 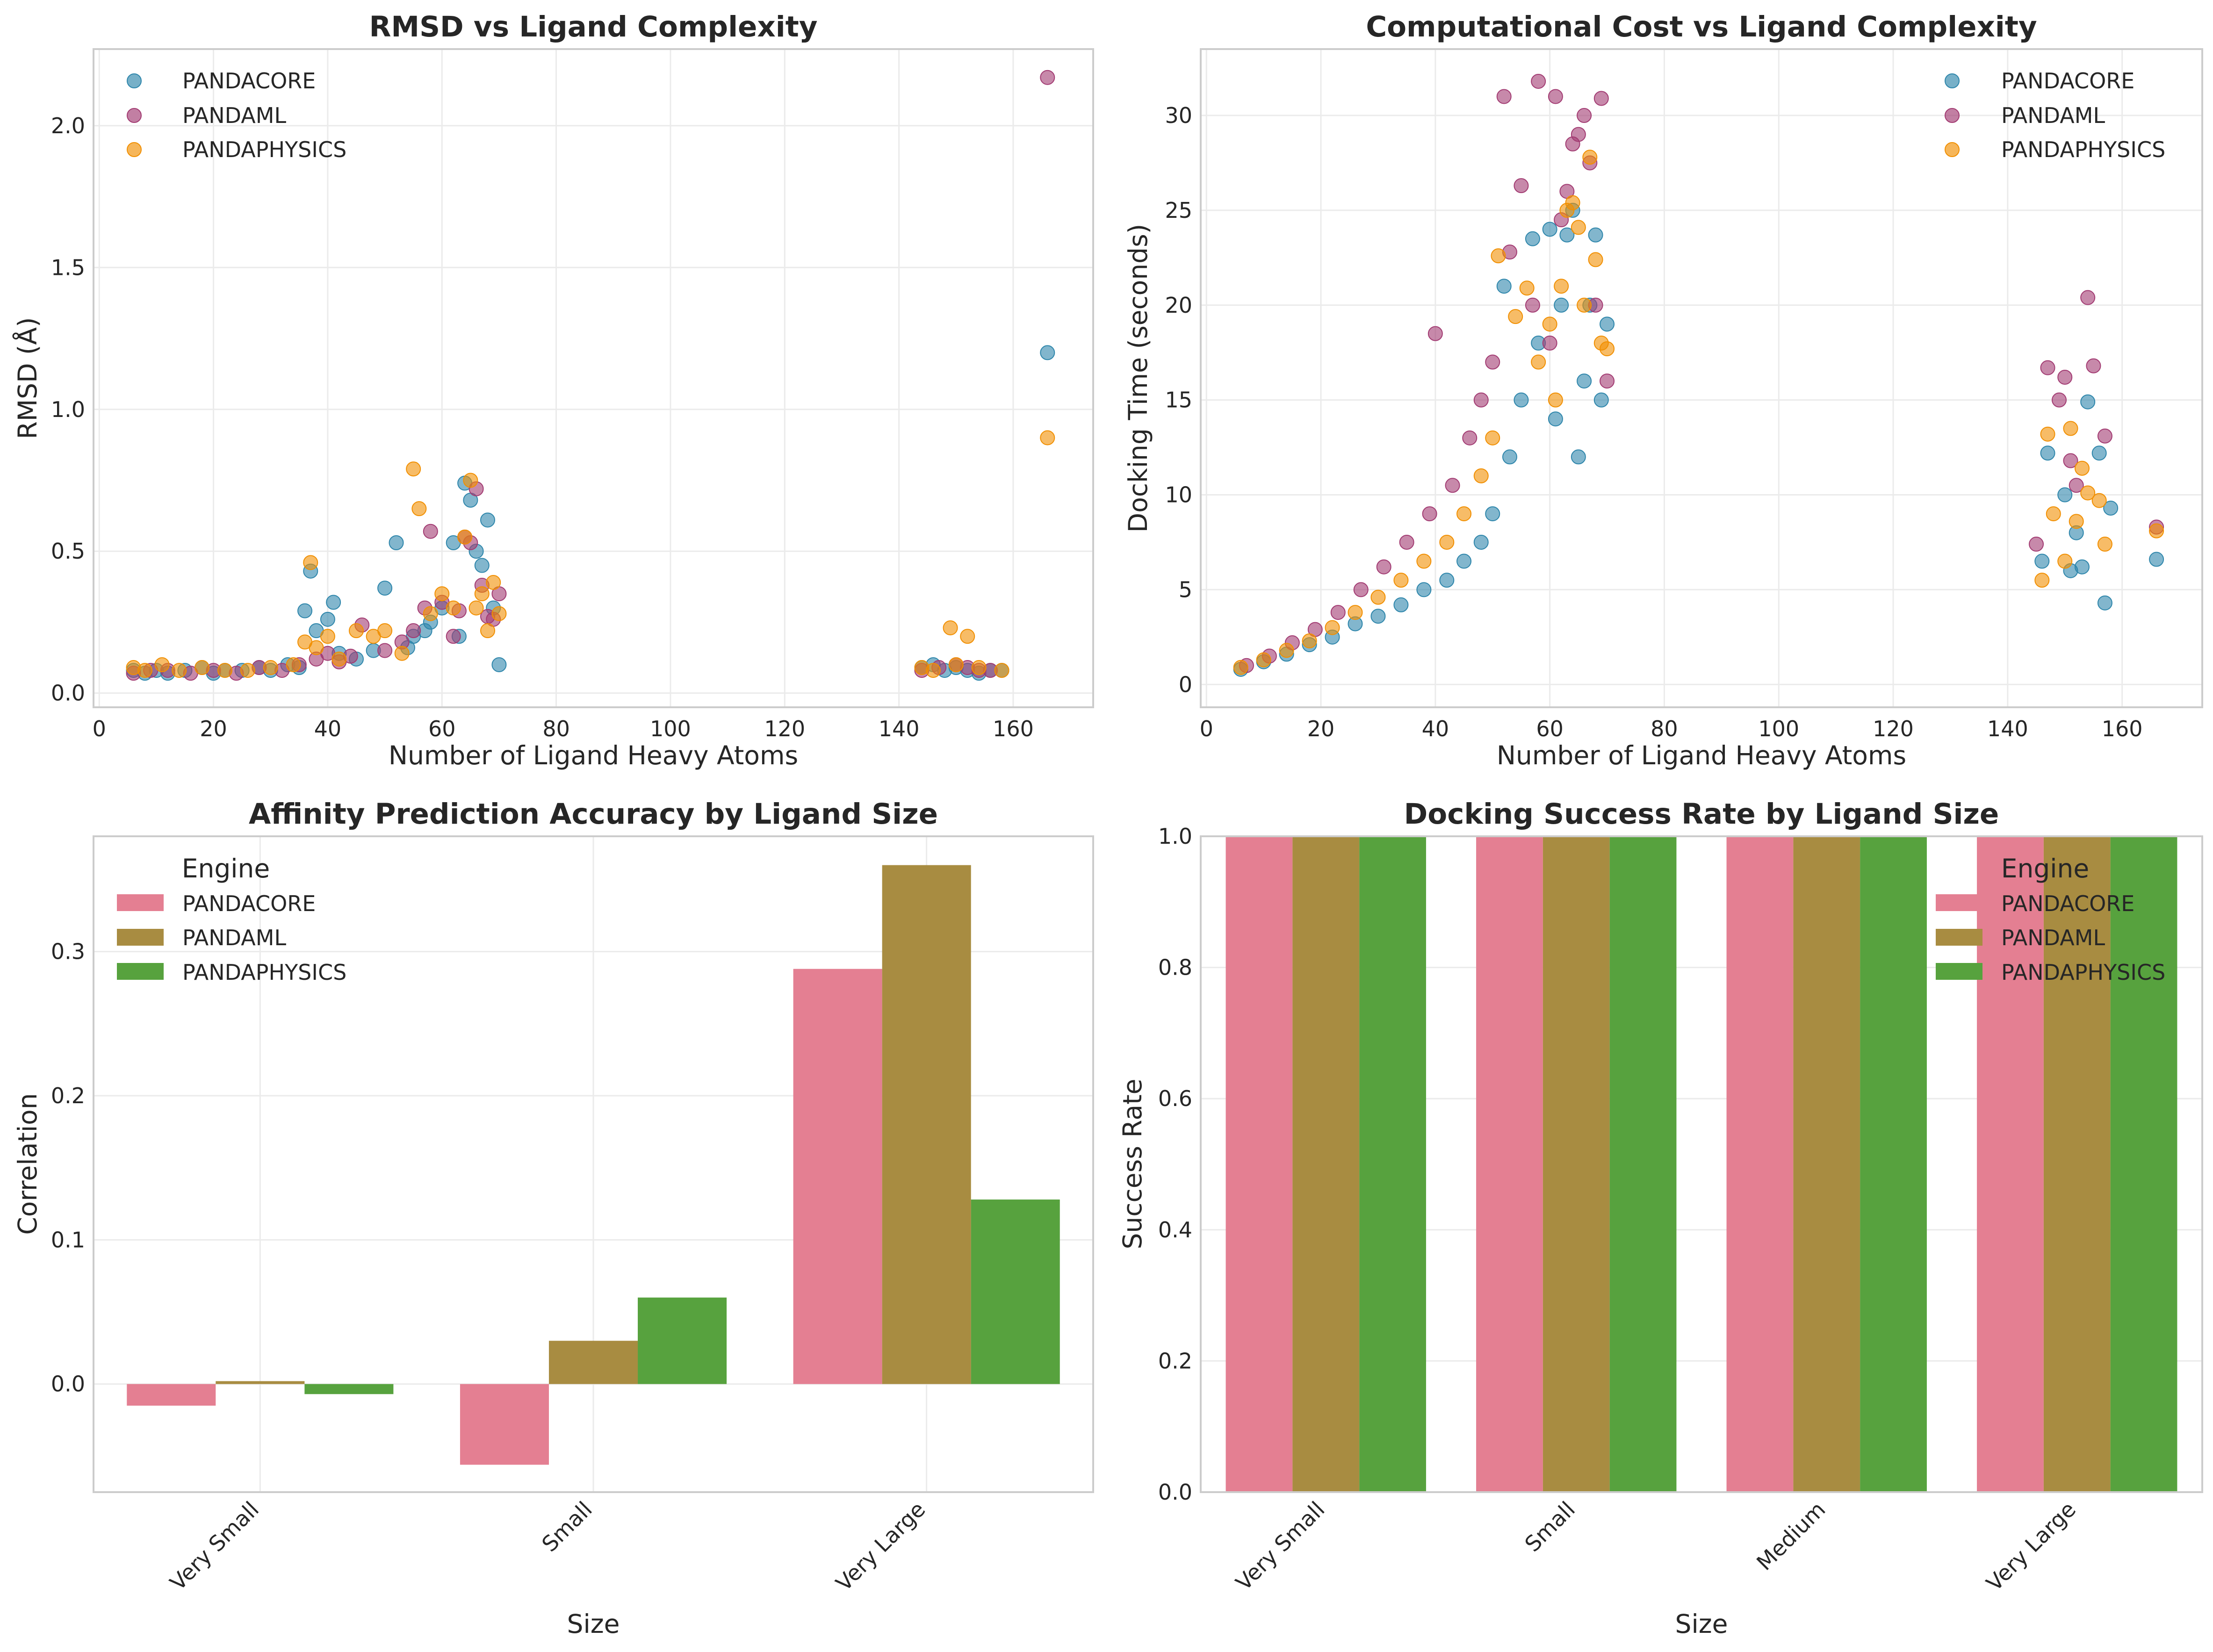 What do you see at coordinates (1768, 1164) in the screenshot?
I see `series-pandaphysics` at bounding box center [1768, 1164].